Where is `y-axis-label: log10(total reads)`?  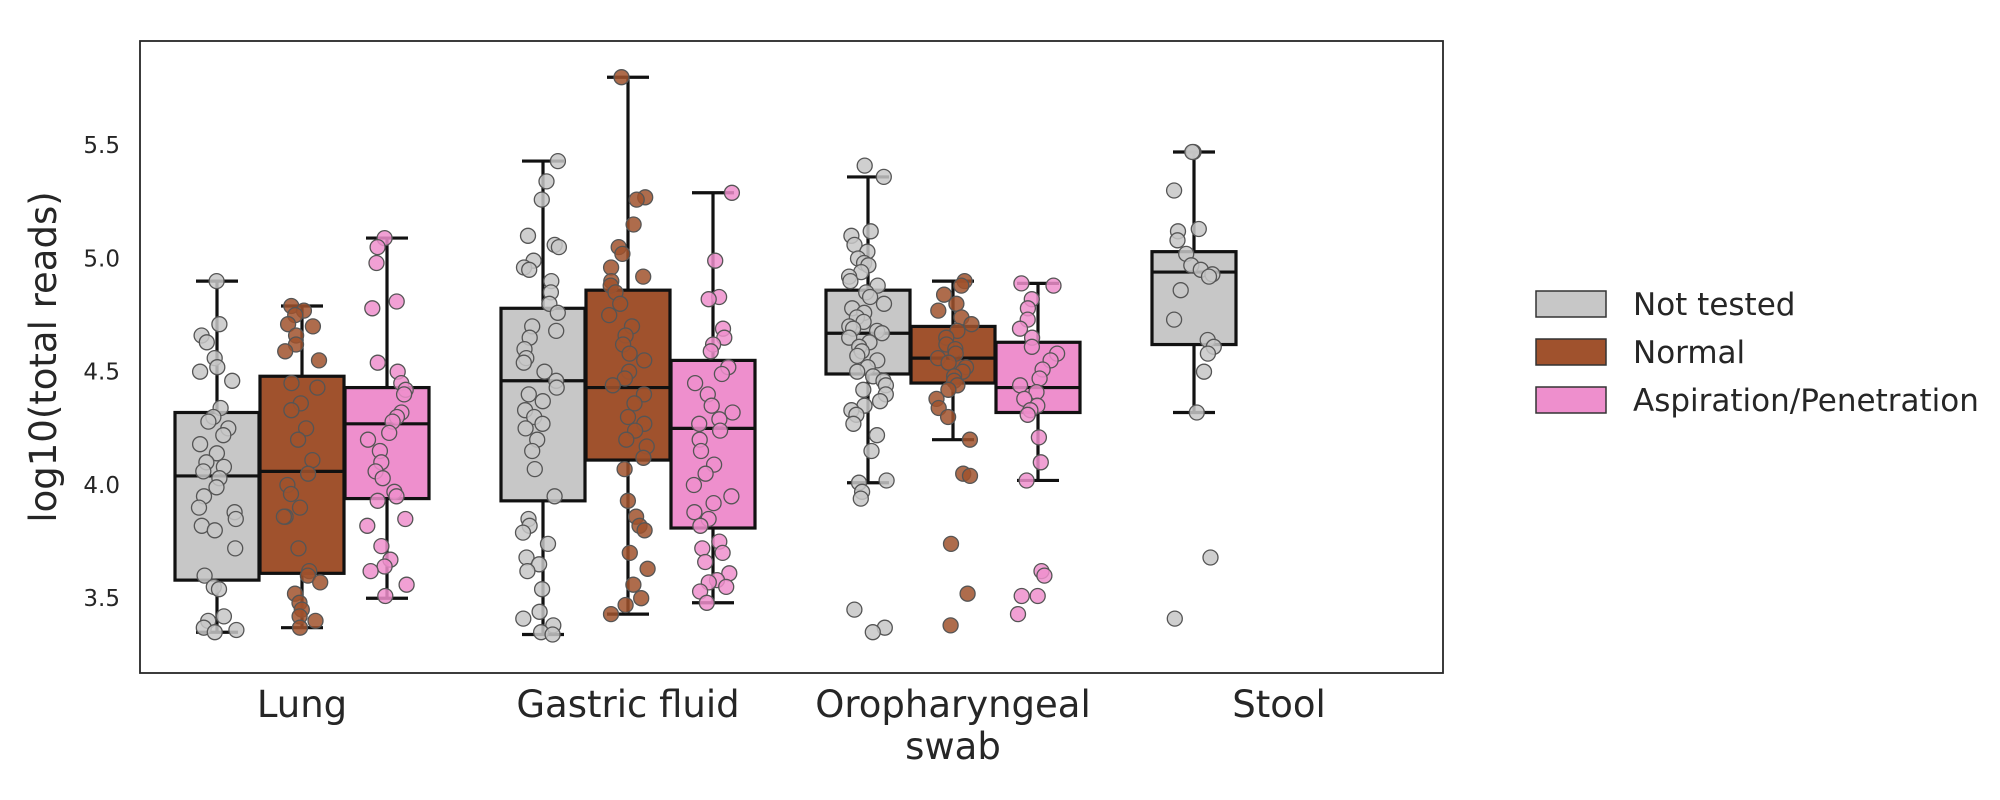
y-axis-label: log10(total reads) is located at coordinates (43, 356).